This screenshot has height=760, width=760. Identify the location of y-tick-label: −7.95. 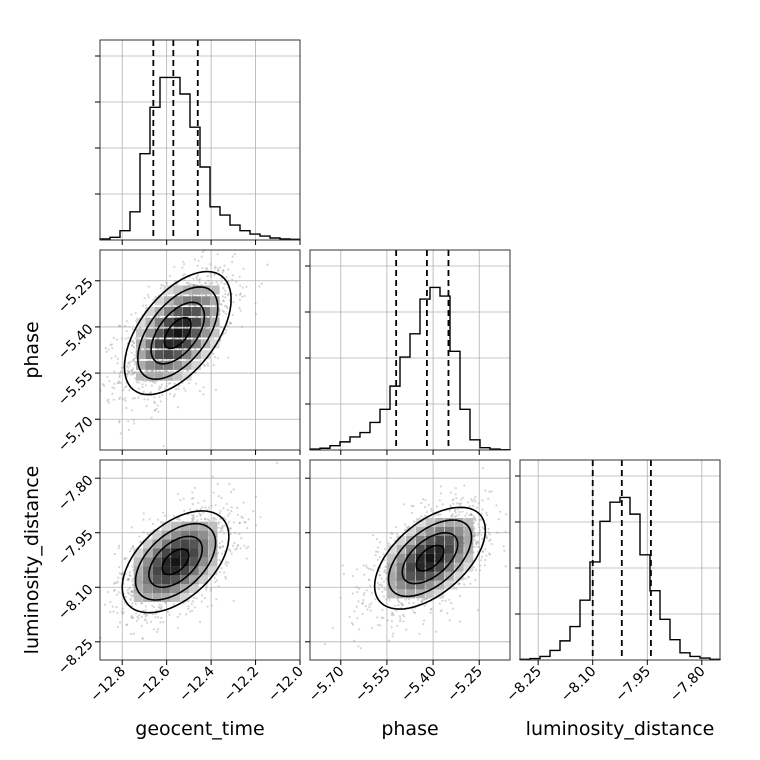
(76, 548).